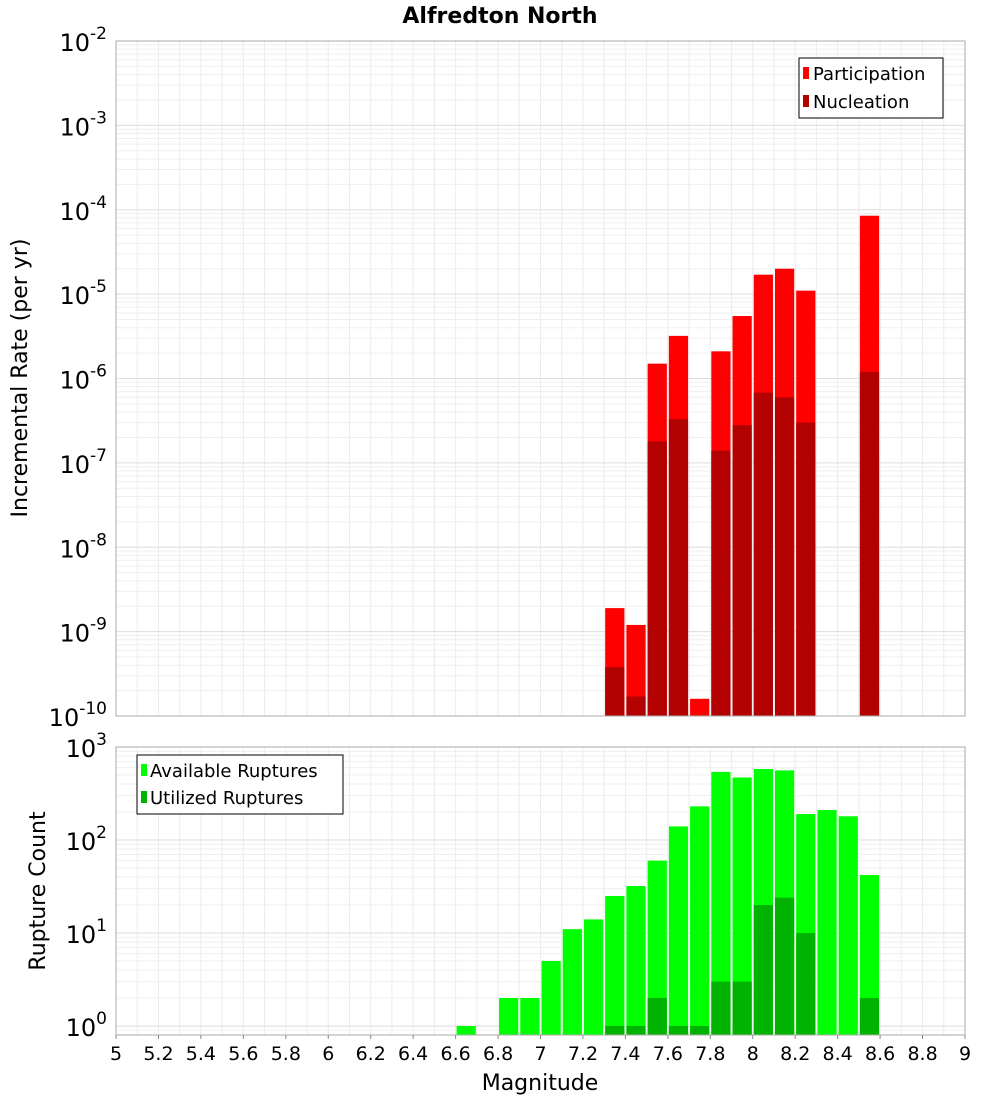 This screenshot has height=1100, width=1000. I want to click on x-tick-label: 5, so click(116, 1054).